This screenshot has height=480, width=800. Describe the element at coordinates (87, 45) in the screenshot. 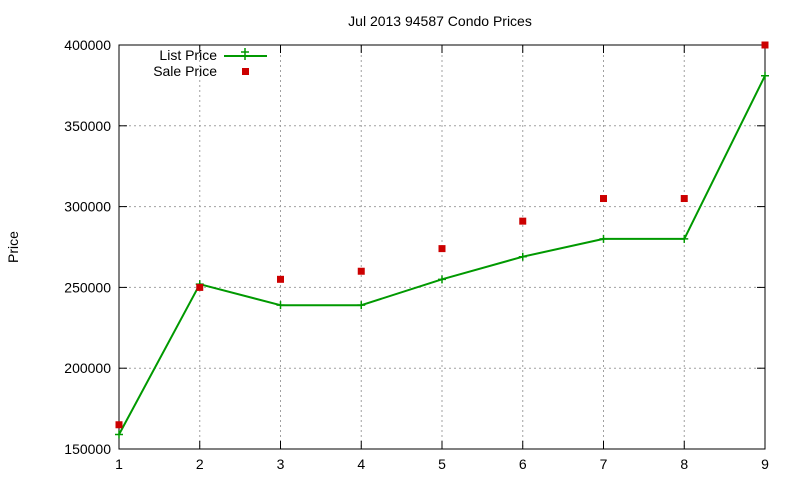

I see `y-tick-label: 400000` at that location.